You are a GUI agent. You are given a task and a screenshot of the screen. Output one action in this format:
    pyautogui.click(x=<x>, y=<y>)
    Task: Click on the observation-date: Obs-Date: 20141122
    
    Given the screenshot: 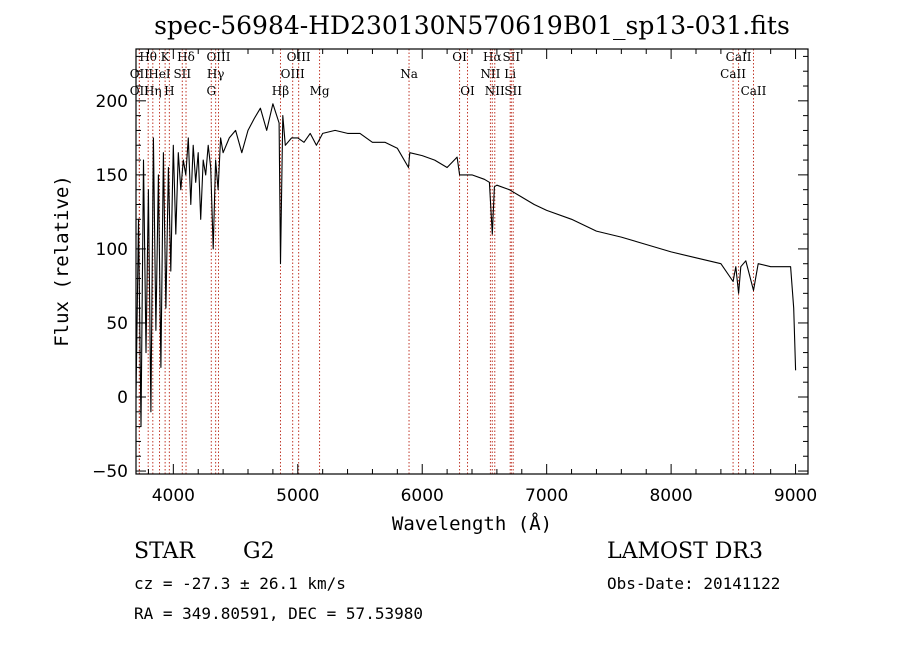 What is the action you would take?
    pyautogui.click(x=694, y=583)
    